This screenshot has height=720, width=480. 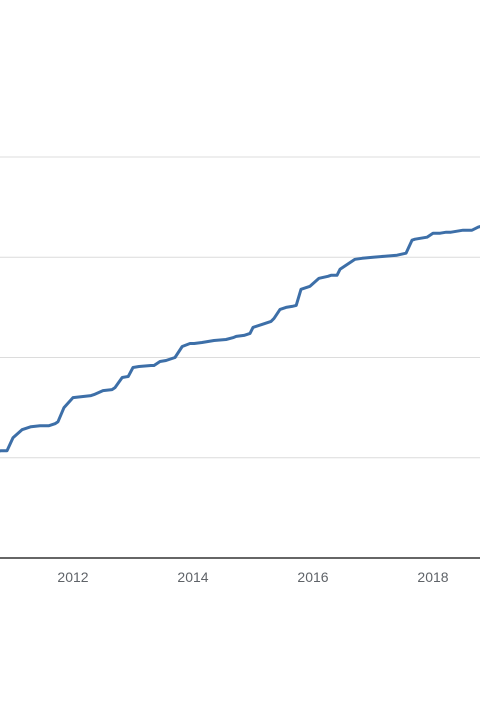 I want to click on x-tick-labels: 2012 2014 2016 2018, so click(x=252, y=577).